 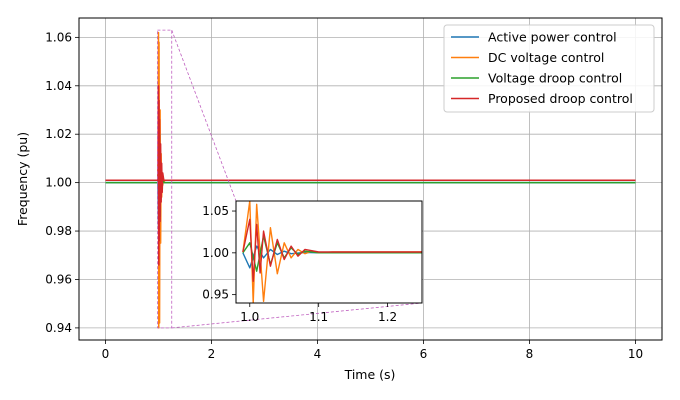 I want to click on inset-series-group, so click(x=332, y=252).